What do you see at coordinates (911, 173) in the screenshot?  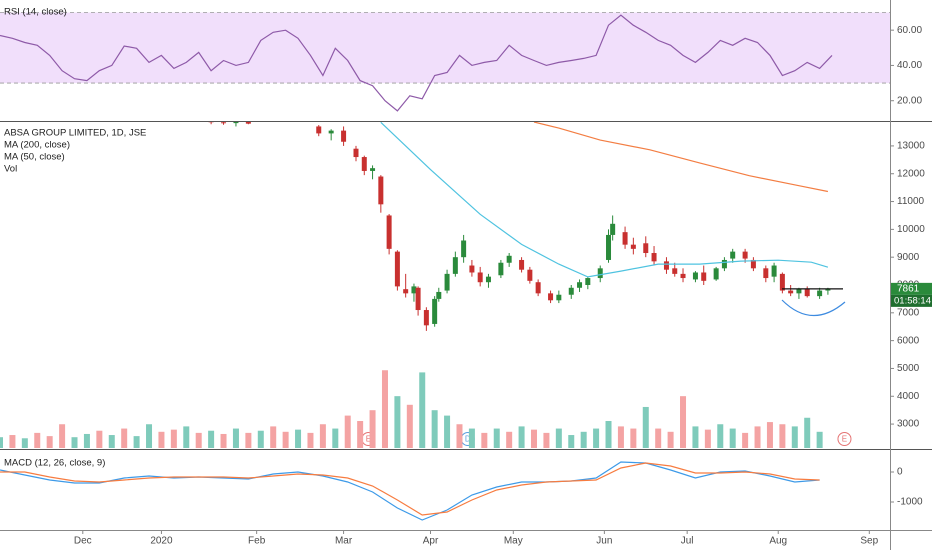 I see `y-tick-label: 12000` at bounding box center [911, 173].